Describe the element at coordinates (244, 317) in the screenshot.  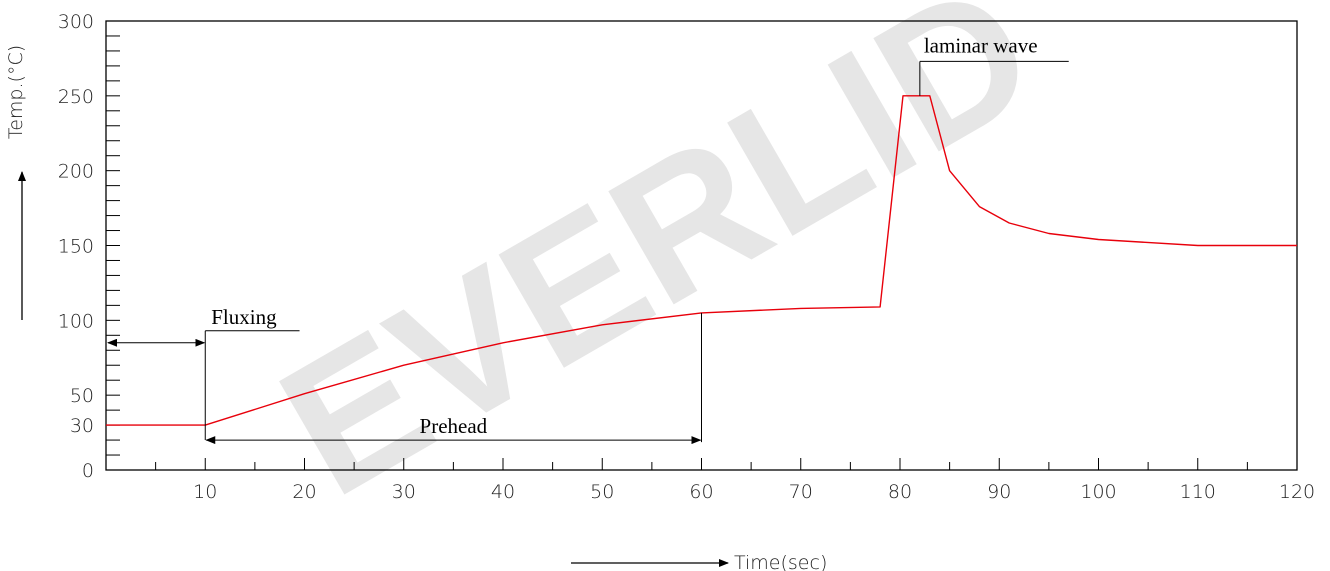
I see `fluxing-label: Fluxing` at that location.